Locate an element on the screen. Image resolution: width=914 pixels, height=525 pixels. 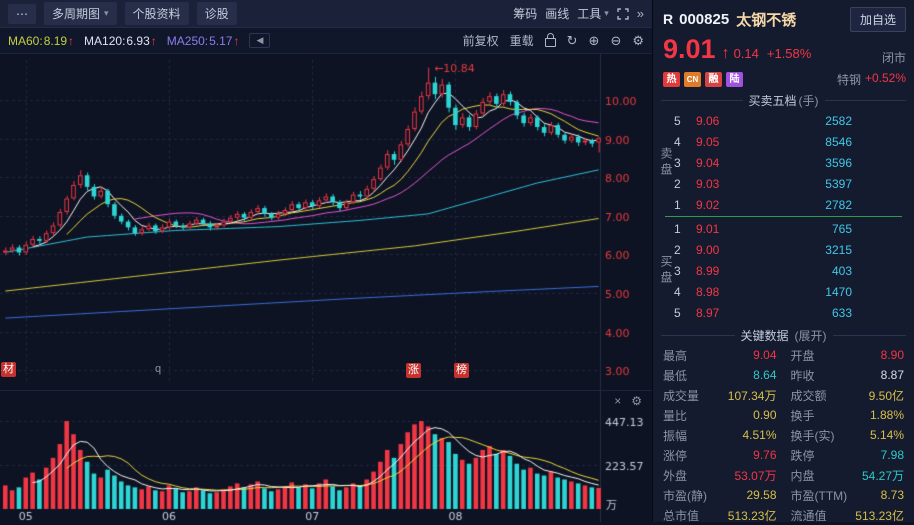
key-data-row: 总市值 513.23亿 流通值 513.23亿 is located at coordinates (783, 515).